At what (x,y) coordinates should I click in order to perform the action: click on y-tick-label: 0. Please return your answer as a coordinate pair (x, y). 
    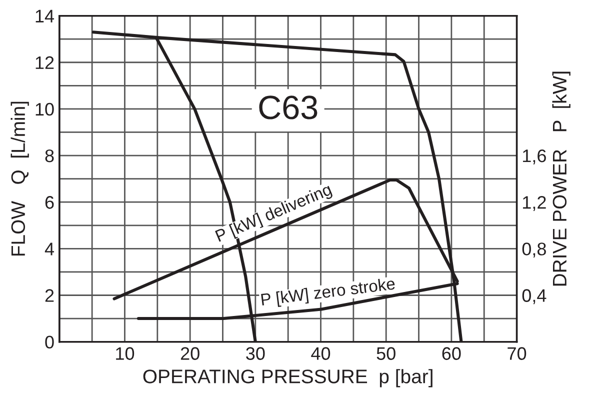
    Looking at the image, I should click on (49, 342).